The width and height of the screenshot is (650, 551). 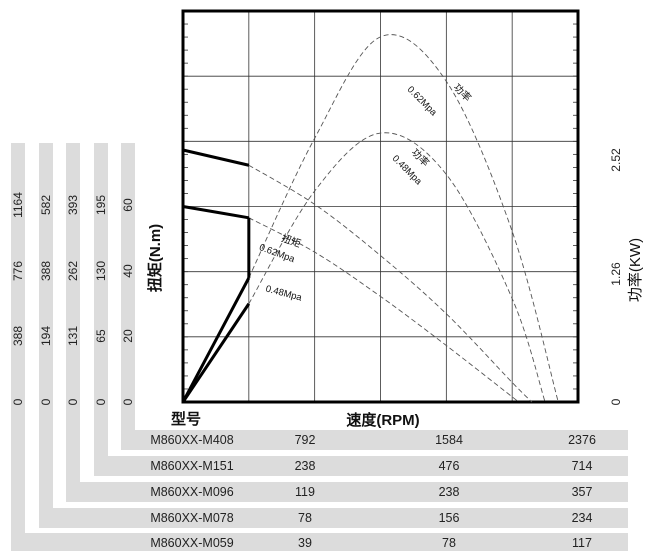 I want to click on torque-tick-label: 776, so click(x=18, y=271).